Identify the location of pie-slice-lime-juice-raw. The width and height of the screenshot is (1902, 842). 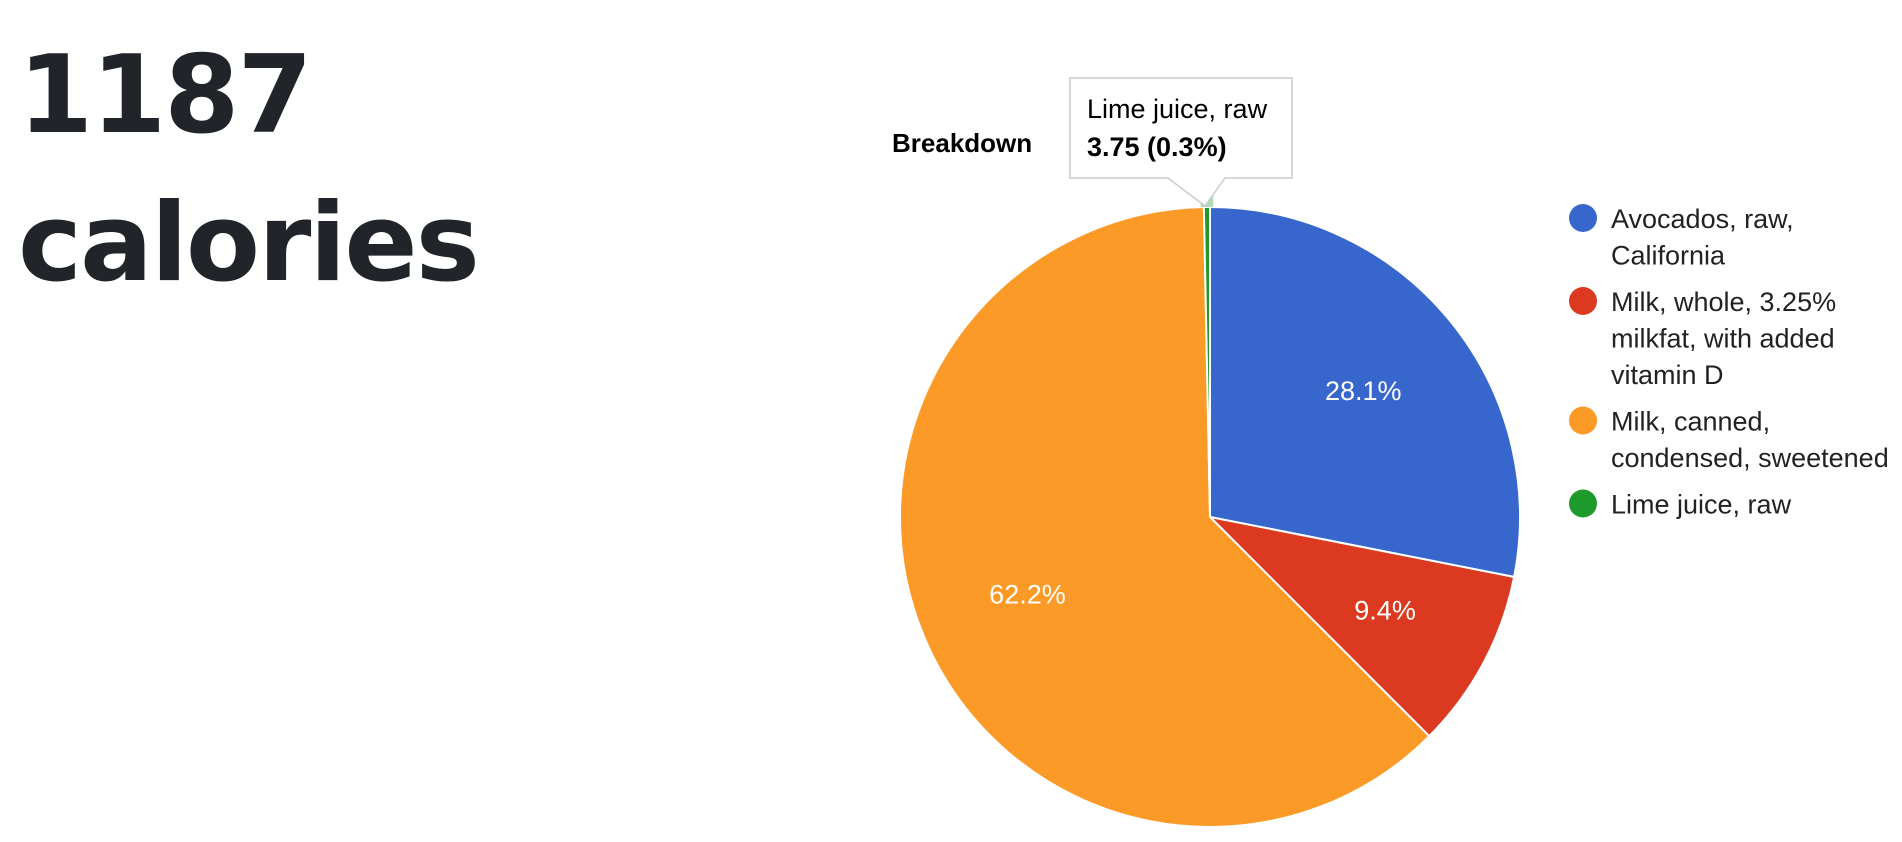
(1206, 361).